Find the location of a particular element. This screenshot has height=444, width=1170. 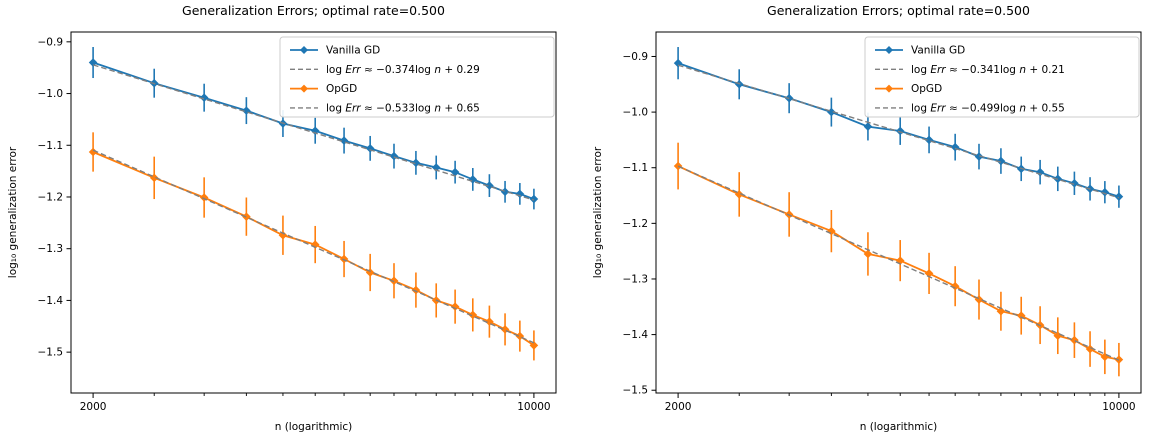

x-axis-label: n (logarithmic) is located at coordinates (898, 427).